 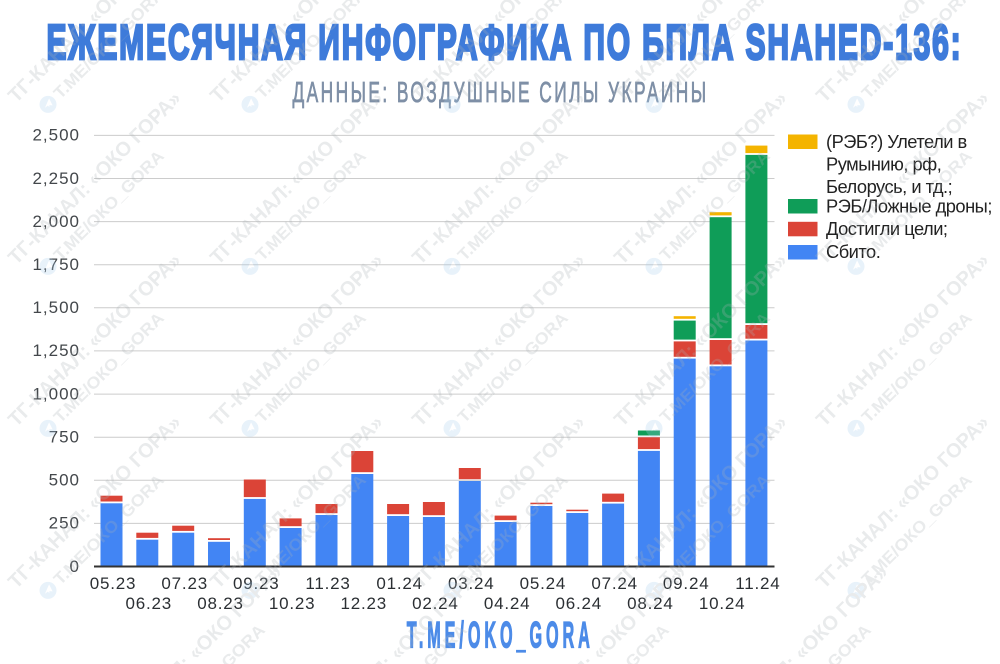 What do you see at coordinates (149, 603) in the screenshot?
I see `svg-text: 06.23` at bounding box center [149, 603].